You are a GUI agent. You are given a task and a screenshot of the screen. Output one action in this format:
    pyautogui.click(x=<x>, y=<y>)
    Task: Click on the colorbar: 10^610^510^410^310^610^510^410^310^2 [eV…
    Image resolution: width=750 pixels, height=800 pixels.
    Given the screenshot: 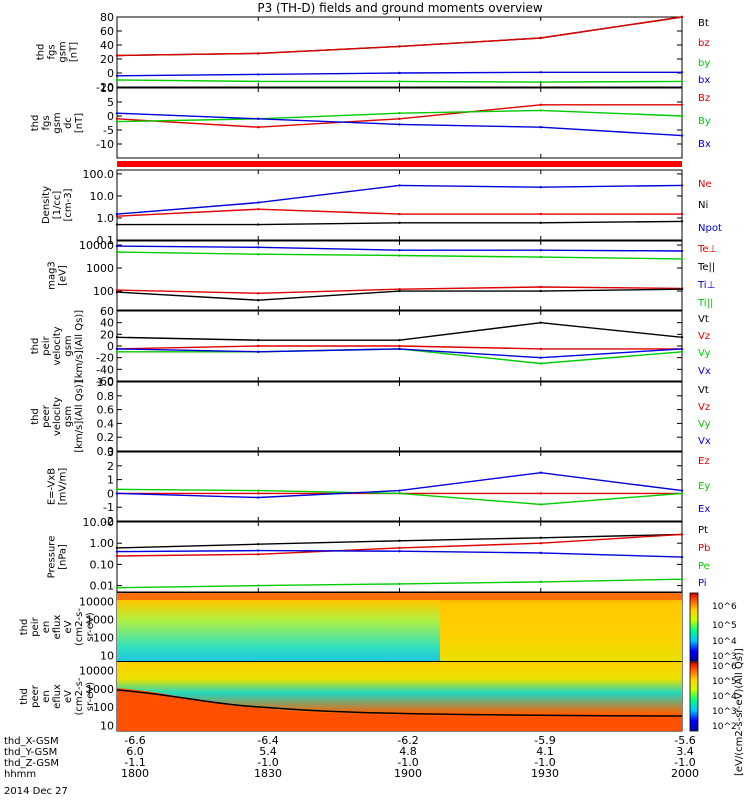 What is the action you would take?
    pyautogui.click(x=717, y=684)
    